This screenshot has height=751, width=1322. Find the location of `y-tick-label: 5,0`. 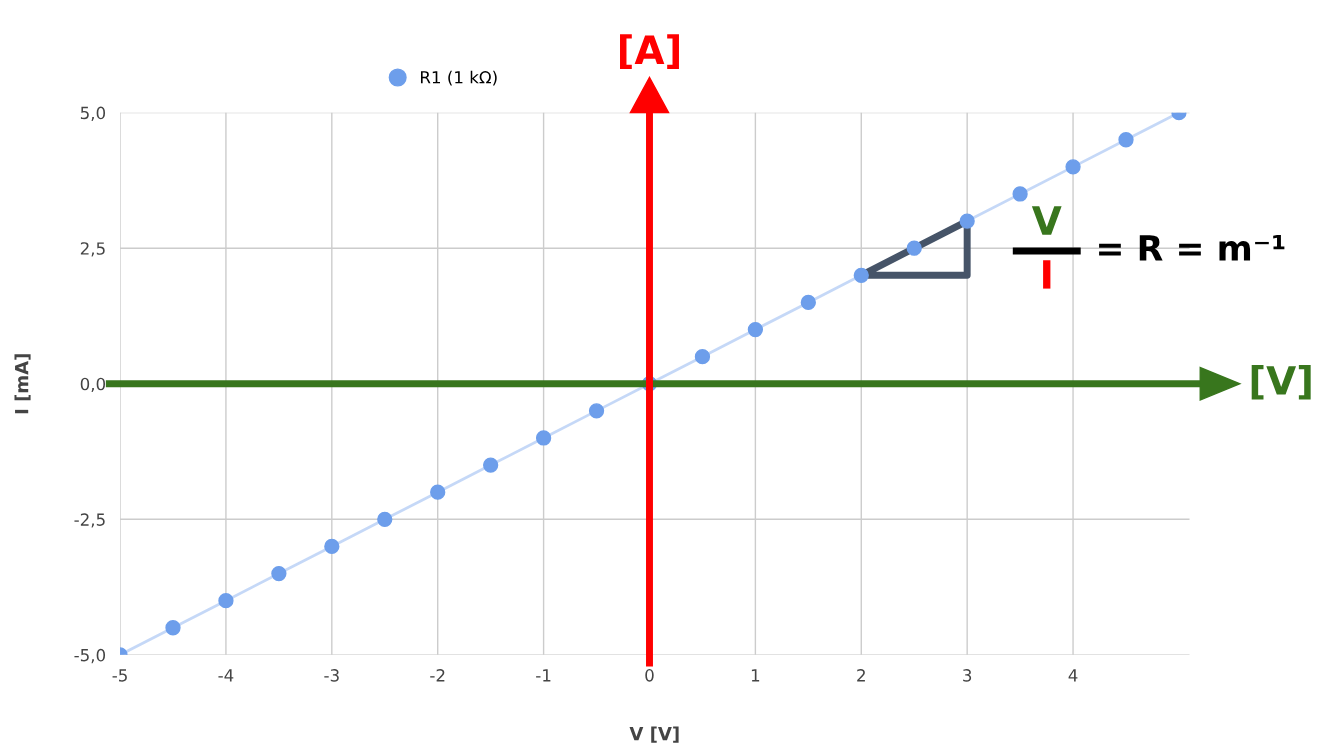

y-tick-label: 5,0 is located at coordinates (93, 113).